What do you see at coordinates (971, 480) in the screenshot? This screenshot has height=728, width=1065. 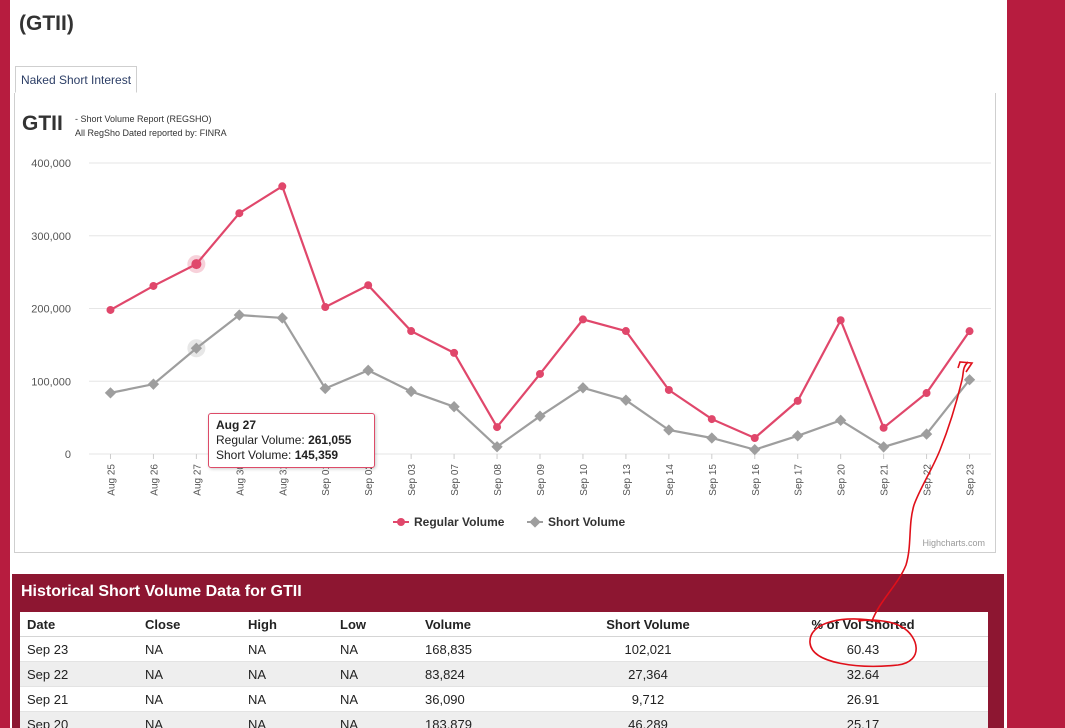 I see `x-tick-label: Sep 23` at bounding box center [971, 480].